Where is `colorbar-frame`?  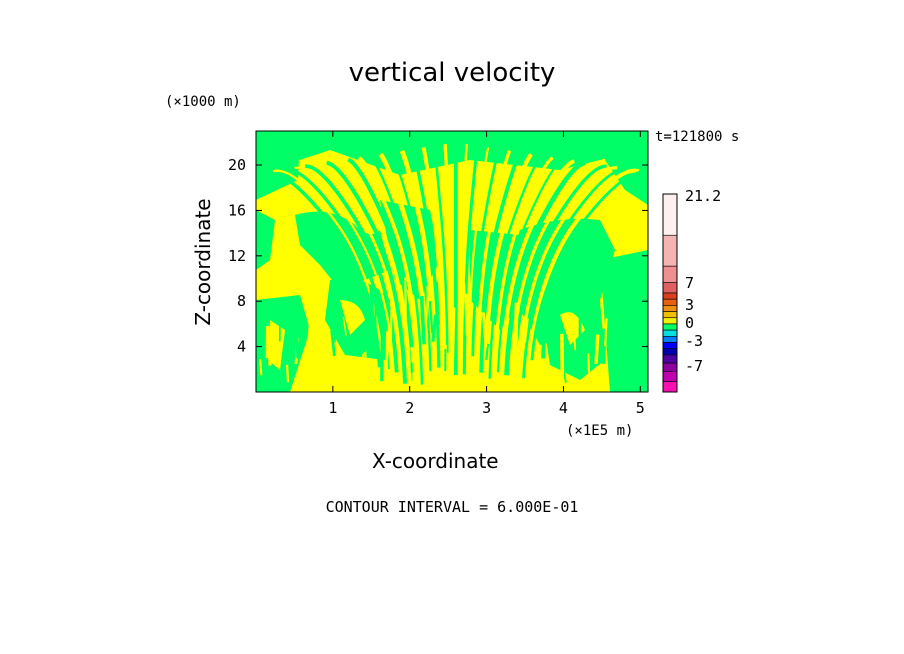 colorbar-frame is located at coordinates (670, 293).